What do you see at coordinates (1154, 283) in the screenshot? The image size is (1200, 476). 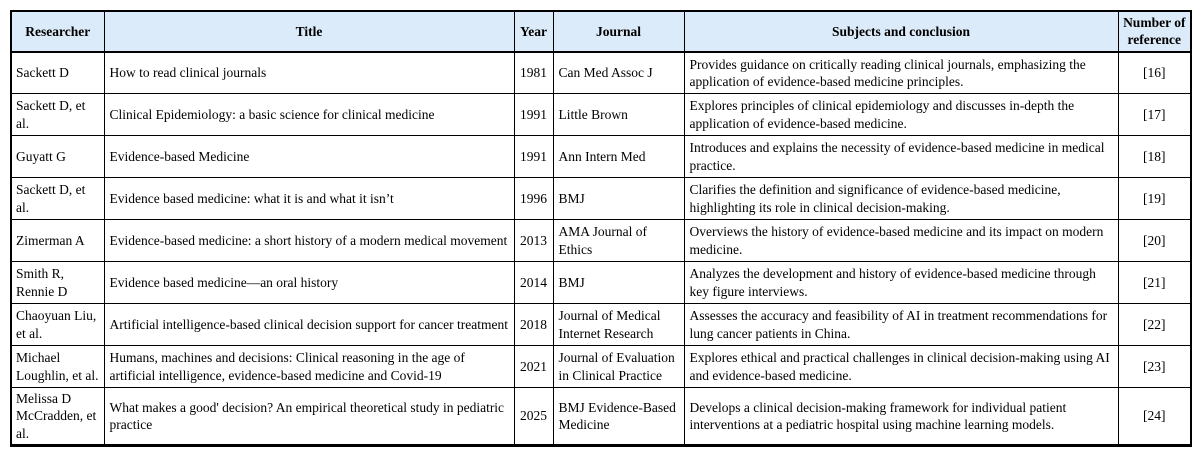 I see `cell-reference: [21]` at bounding box center [1154, 283].